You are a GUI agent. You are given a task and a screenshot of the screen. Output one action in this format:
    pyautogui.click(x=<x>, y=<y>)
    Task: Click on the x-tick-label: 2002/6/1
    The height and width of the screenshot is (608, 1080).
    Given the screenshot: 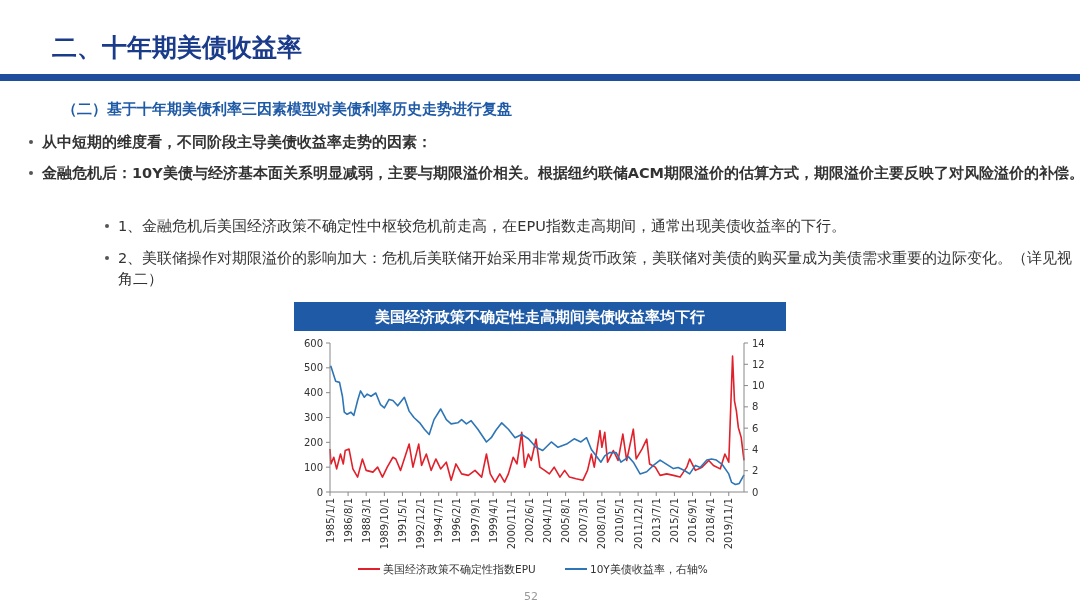 What is the action you would take?
    pyautogui.click(x=529, y=520)
    